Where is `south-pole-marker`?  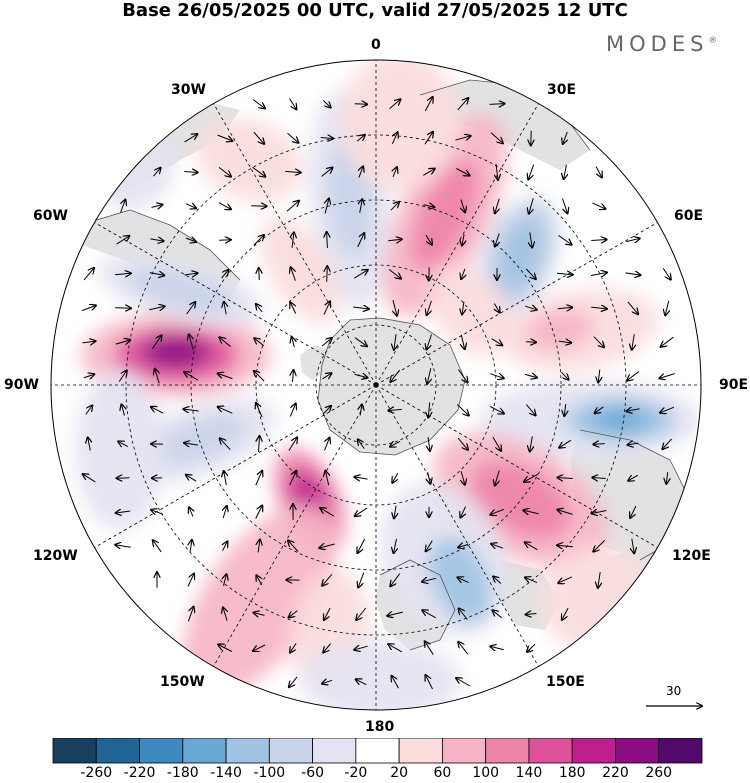 south-pole-marker is located at coordinates (376, 385).